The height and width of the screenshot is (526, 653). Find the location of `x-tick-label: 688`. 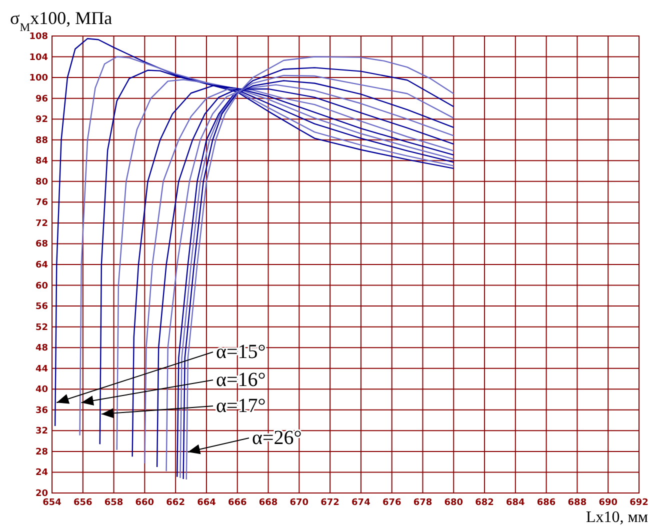

x-tick-label: 688 is located at coordinates (577, 503).